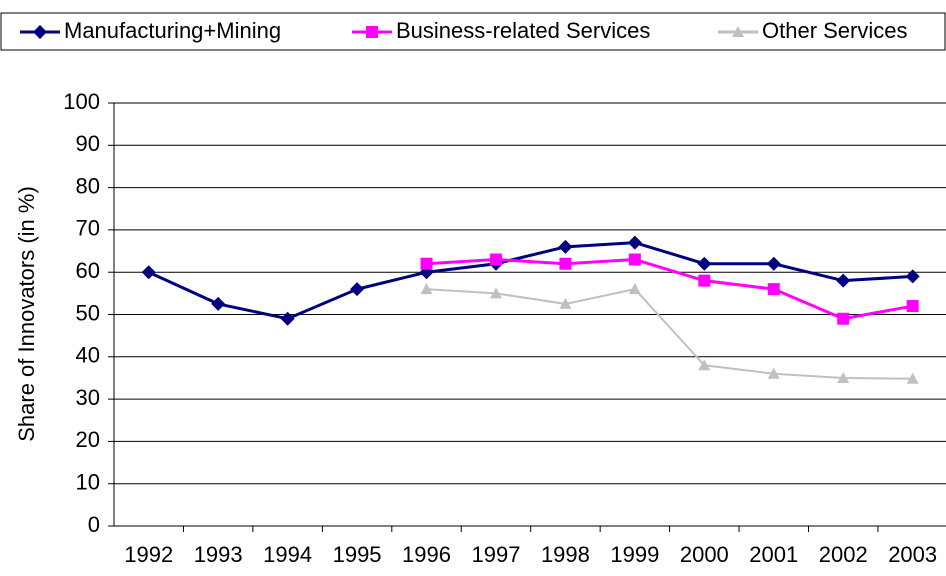 The image size is (946, 576). I want to click on legend-label: Other Services, so click(835, 30).